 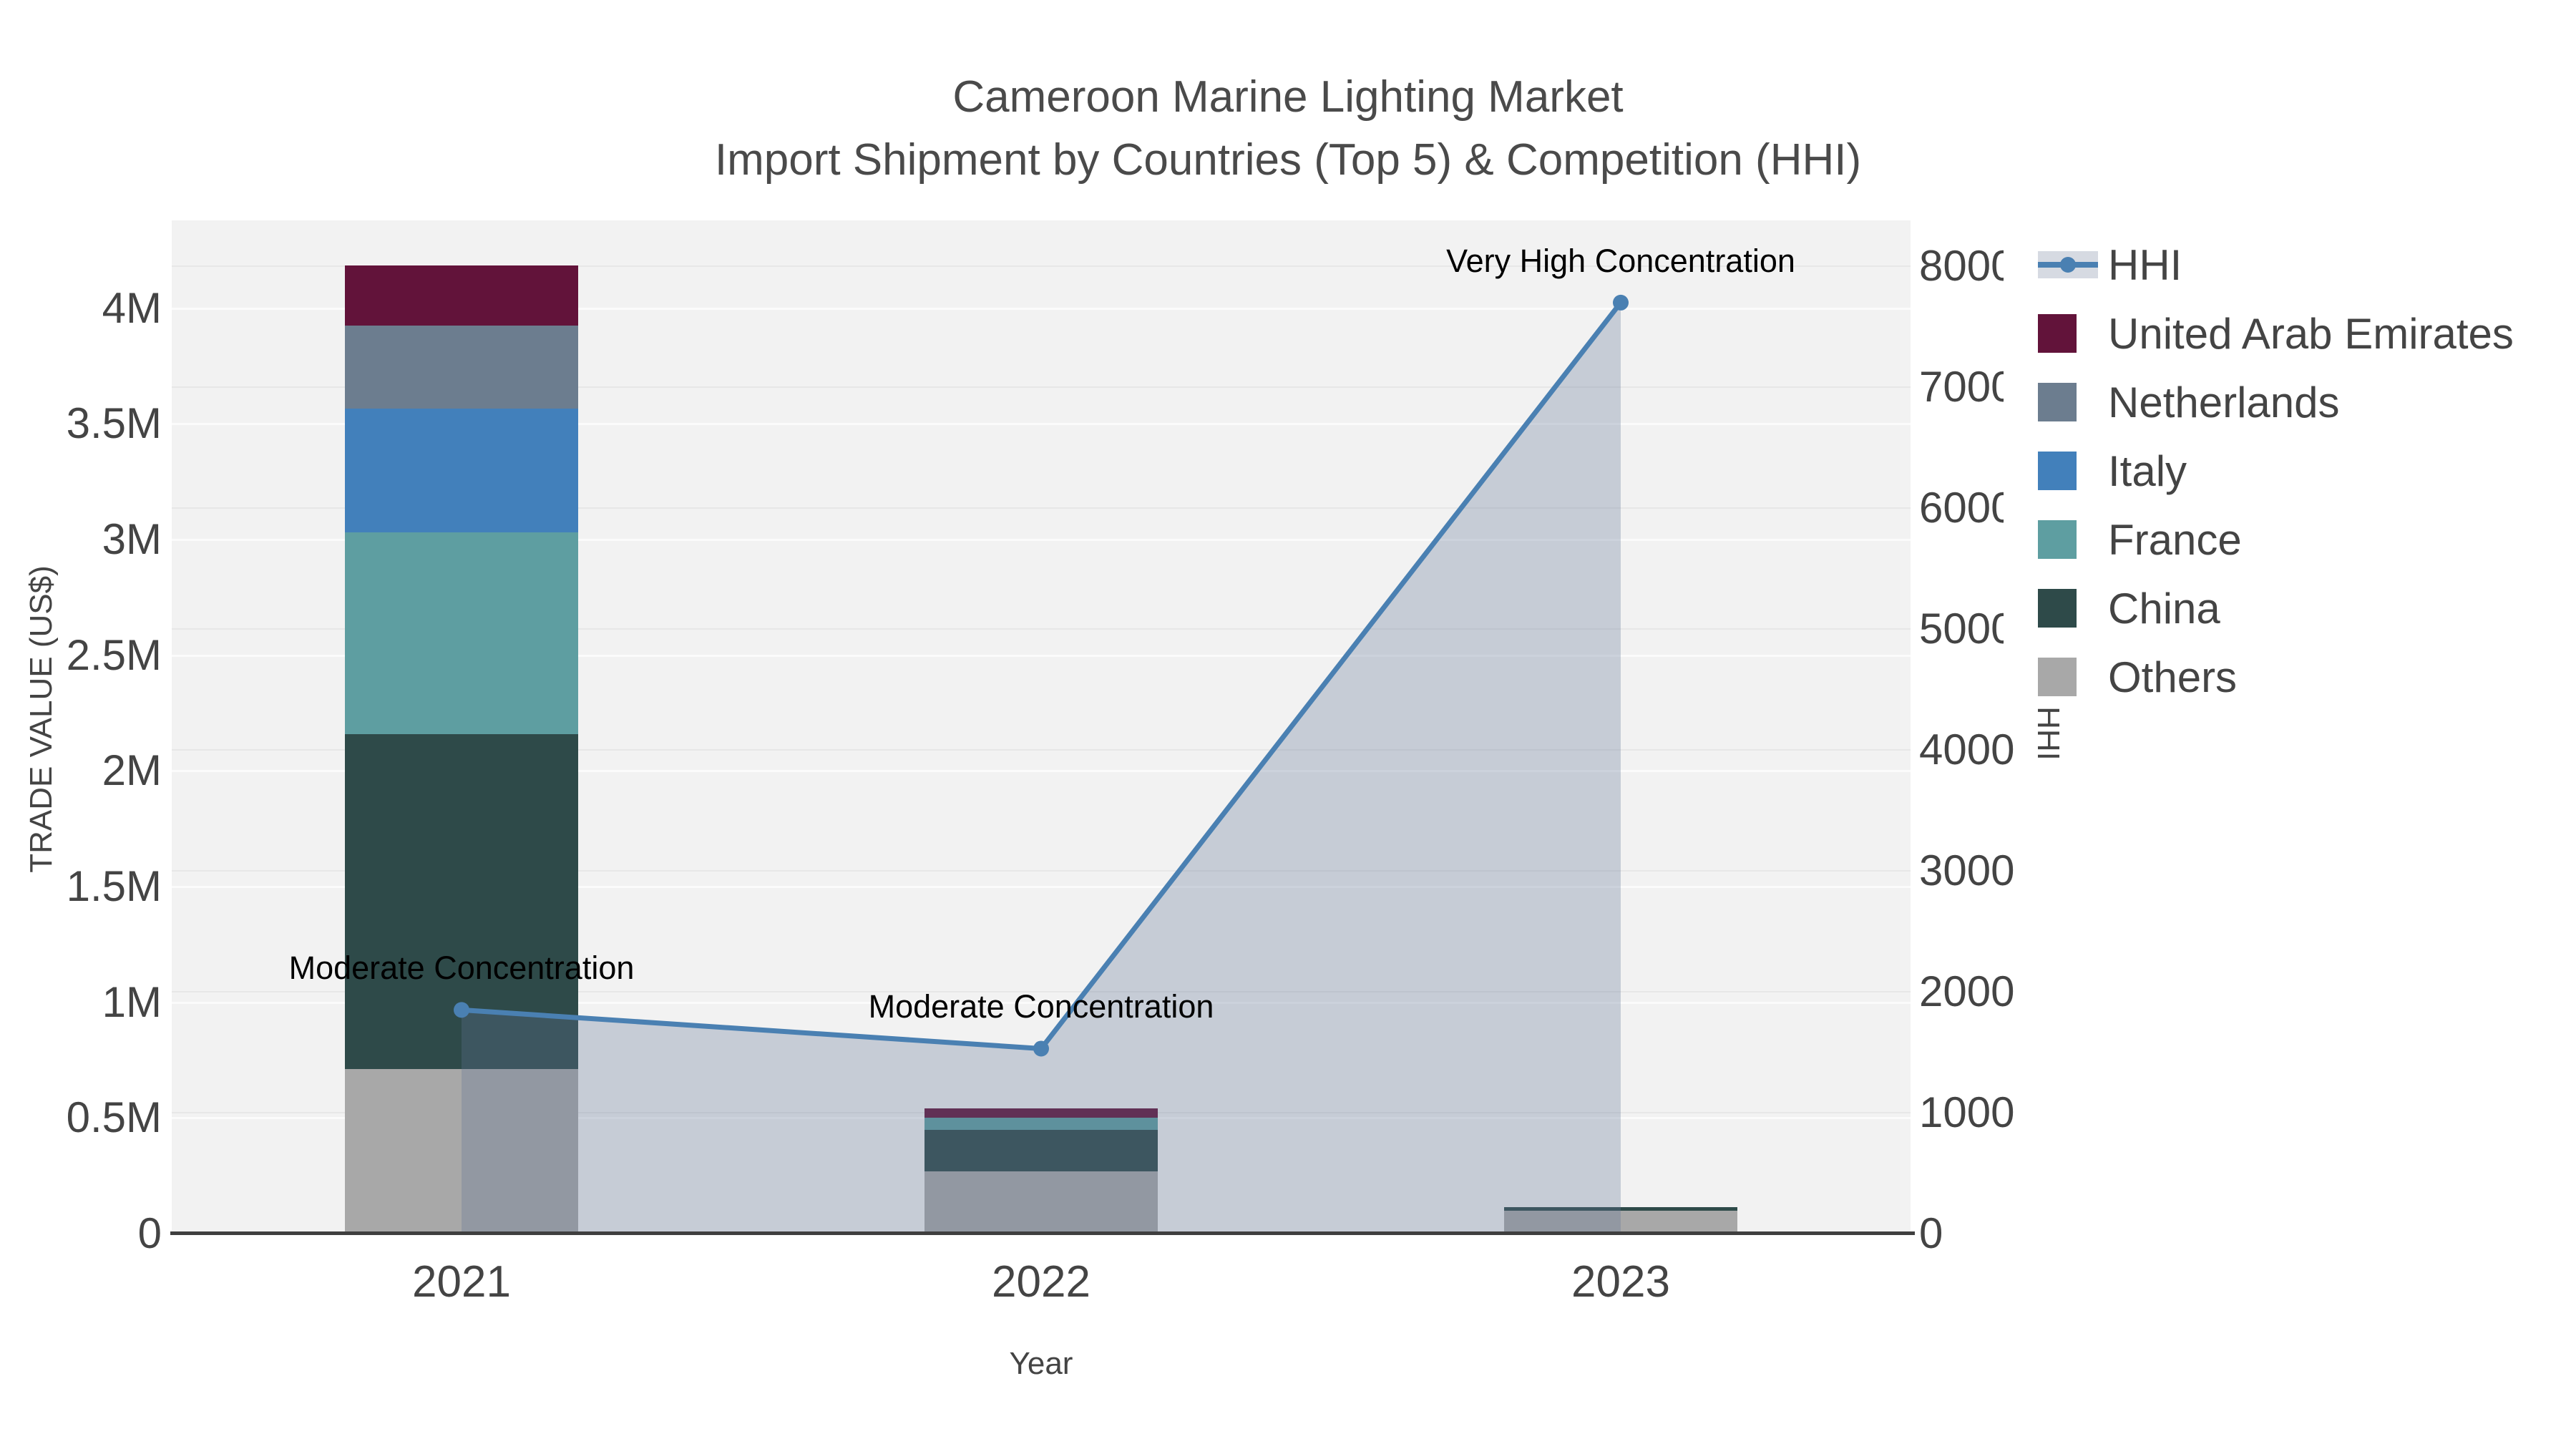 I want to click on y-left-tick-1.5M: 1.5M, so click(x=114, y=886).